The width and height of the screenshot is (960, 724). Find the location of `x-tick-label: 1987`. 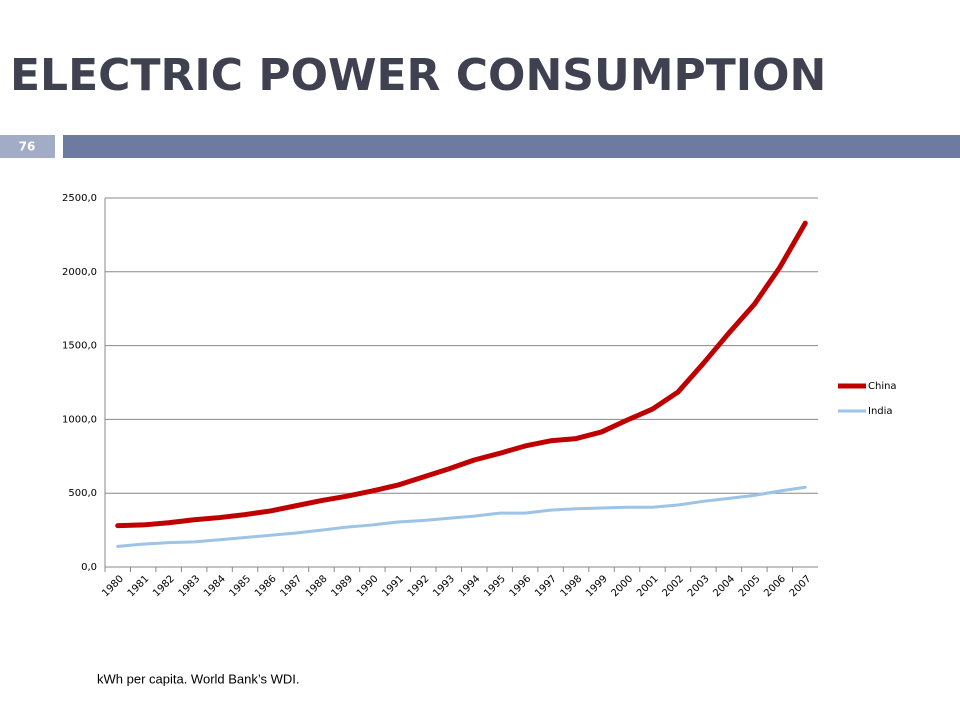

x-tick-label: 1987 is located at coordinates (291, 586).